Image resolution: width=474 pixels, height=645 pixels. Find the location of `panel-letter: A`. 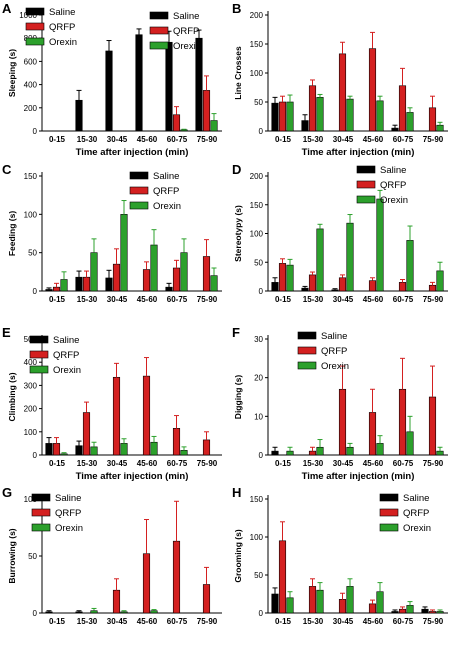

panel-letter: A is located at coordinates (7, 8).